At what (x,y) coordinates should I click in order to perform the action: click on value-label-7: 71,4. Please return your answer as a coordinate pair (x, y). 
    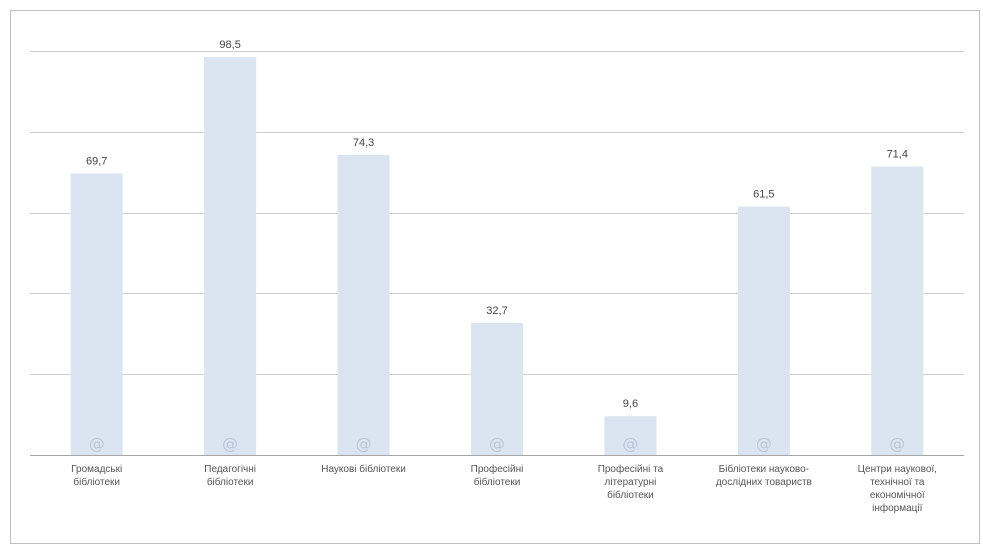
    Looking at the image, I should click on (897, 155).